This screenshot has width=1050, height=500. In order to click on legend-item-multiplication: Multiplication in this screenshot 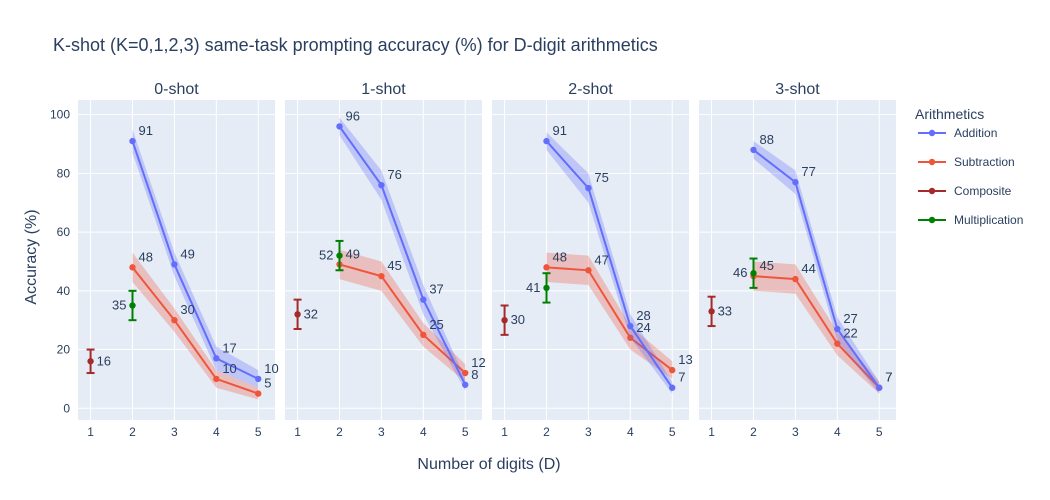, I will do `click(970, 220)`.